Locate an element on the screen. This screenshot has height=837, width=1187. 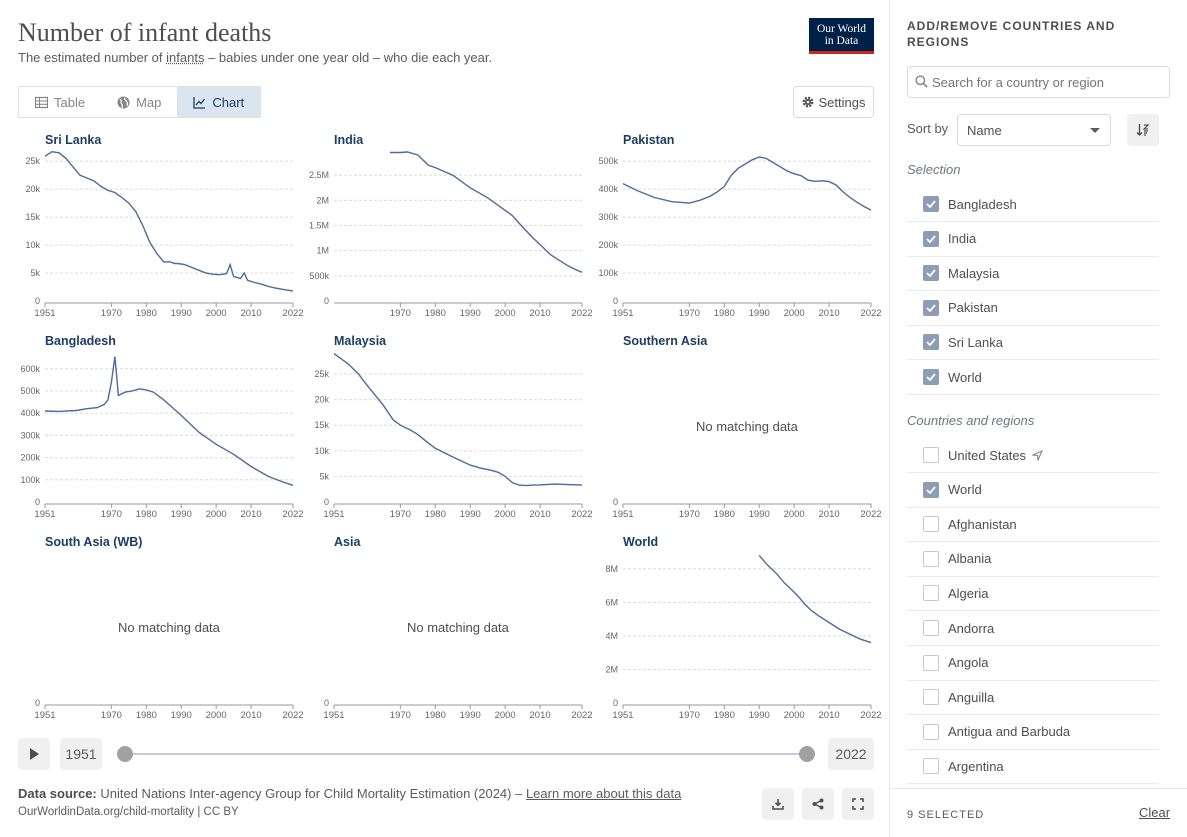
y-tick-label: 100k is located at coordinates (30, 480).